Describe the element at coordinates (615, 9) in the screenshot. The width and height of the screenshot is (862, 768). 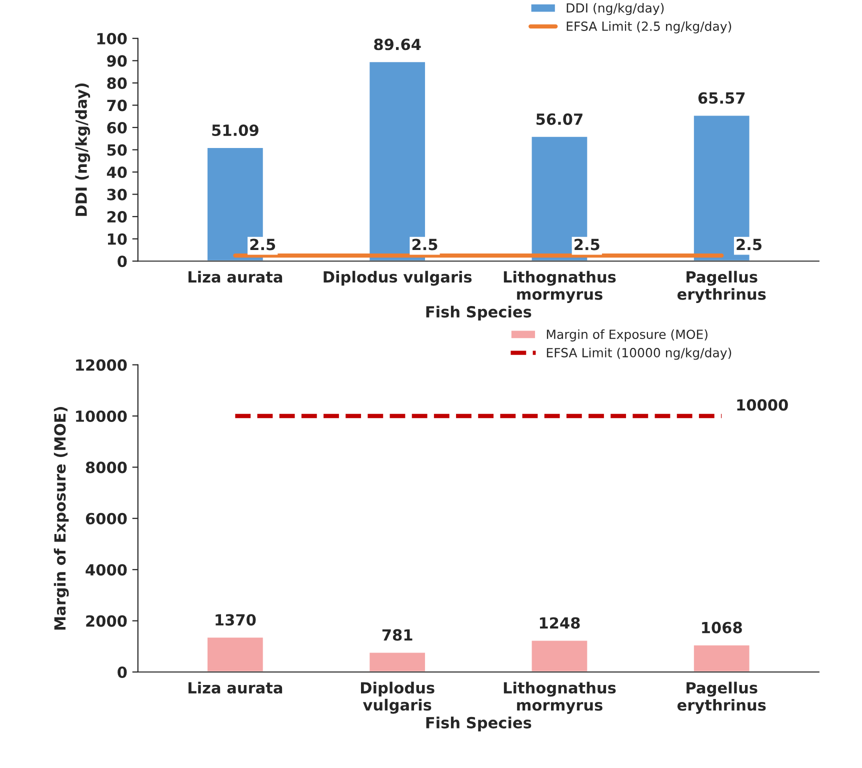
I see `legend-label: DDI (ng/kg/day)` at that location.